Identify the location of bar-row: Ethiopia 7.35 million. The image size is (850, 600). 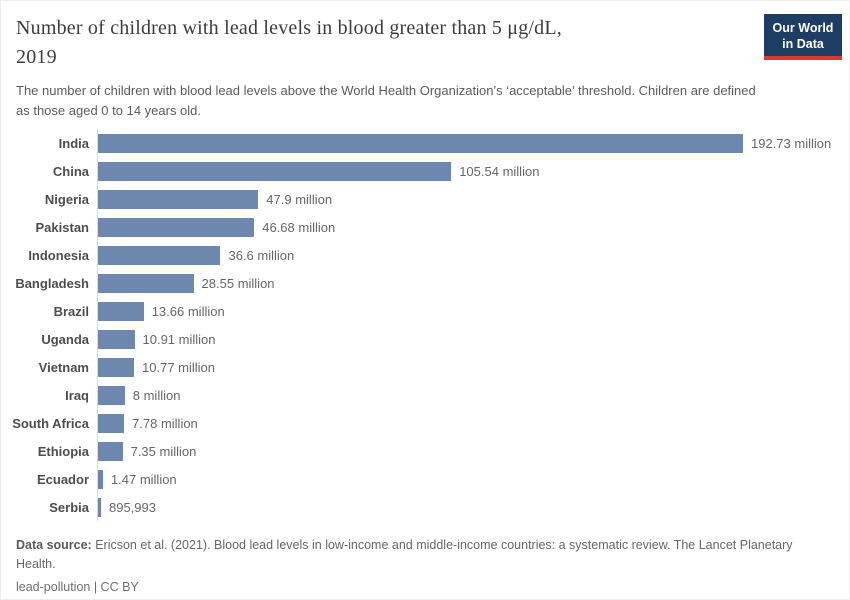
(425, 451).